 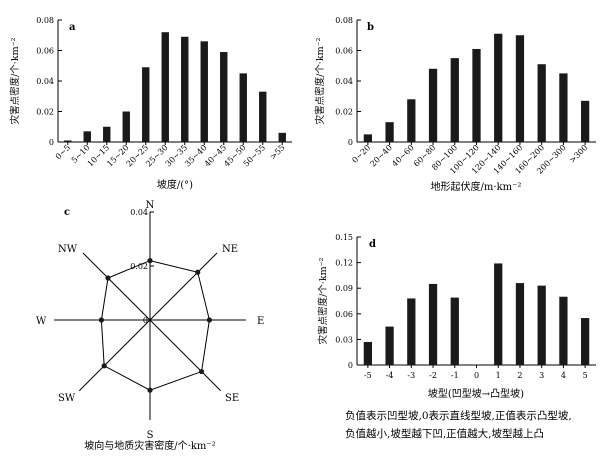 I want to click on bar->55, so click(x=282, y=137).